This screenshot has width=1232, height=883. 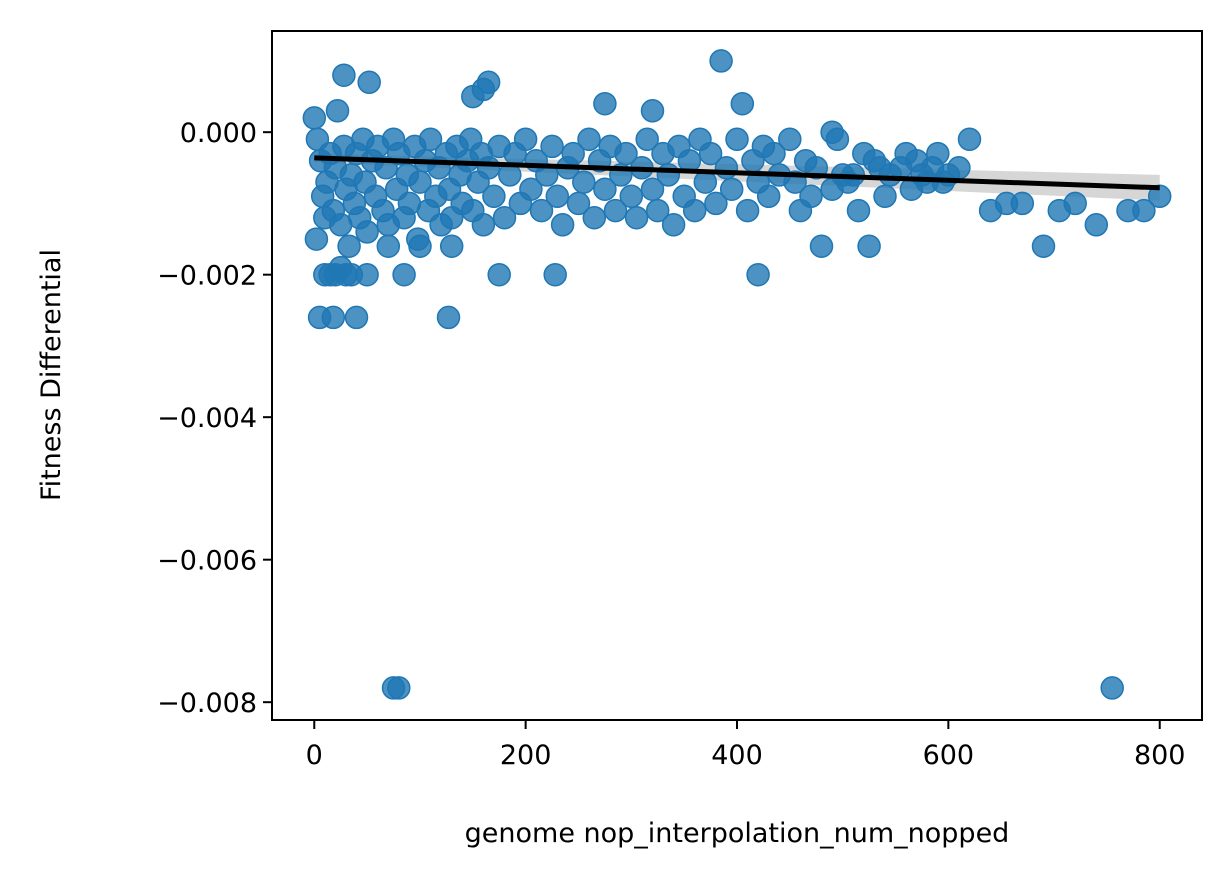 I want to click on y-tick-label: −0.006, so click(x=207, y=561).